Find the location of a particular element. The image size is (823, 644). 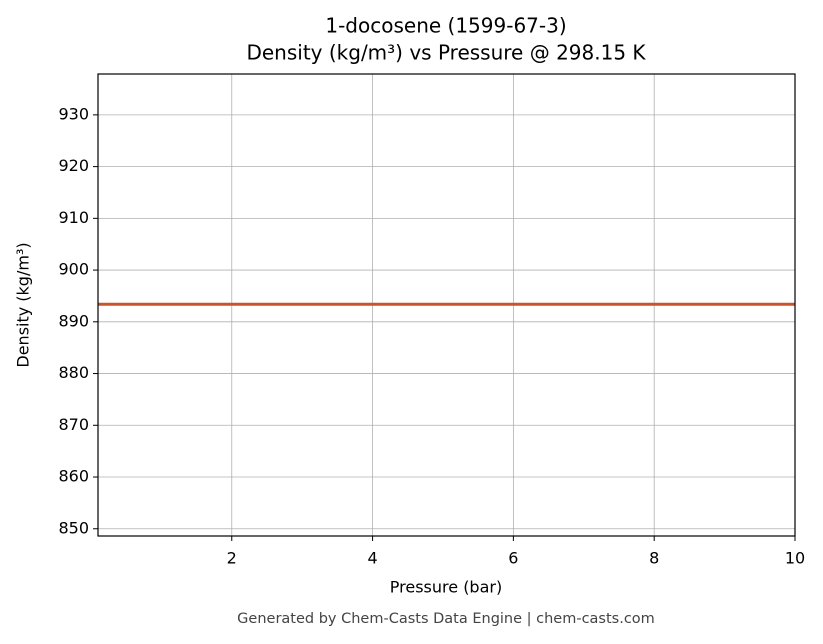

x-tick-label: 6 is located at coordinates (513, 558).